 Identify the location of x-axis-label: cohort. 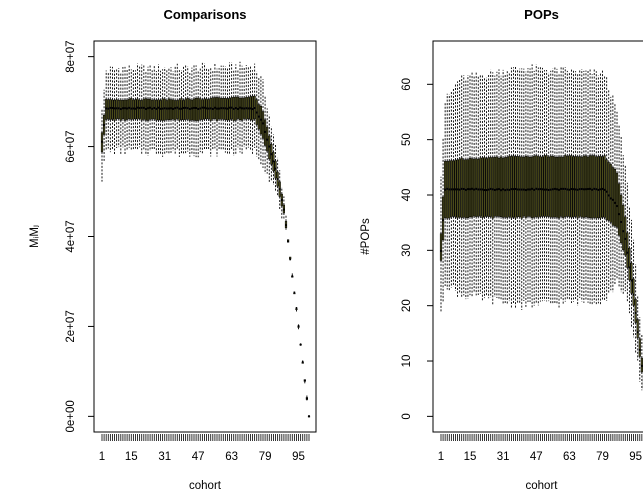
(205, 486).